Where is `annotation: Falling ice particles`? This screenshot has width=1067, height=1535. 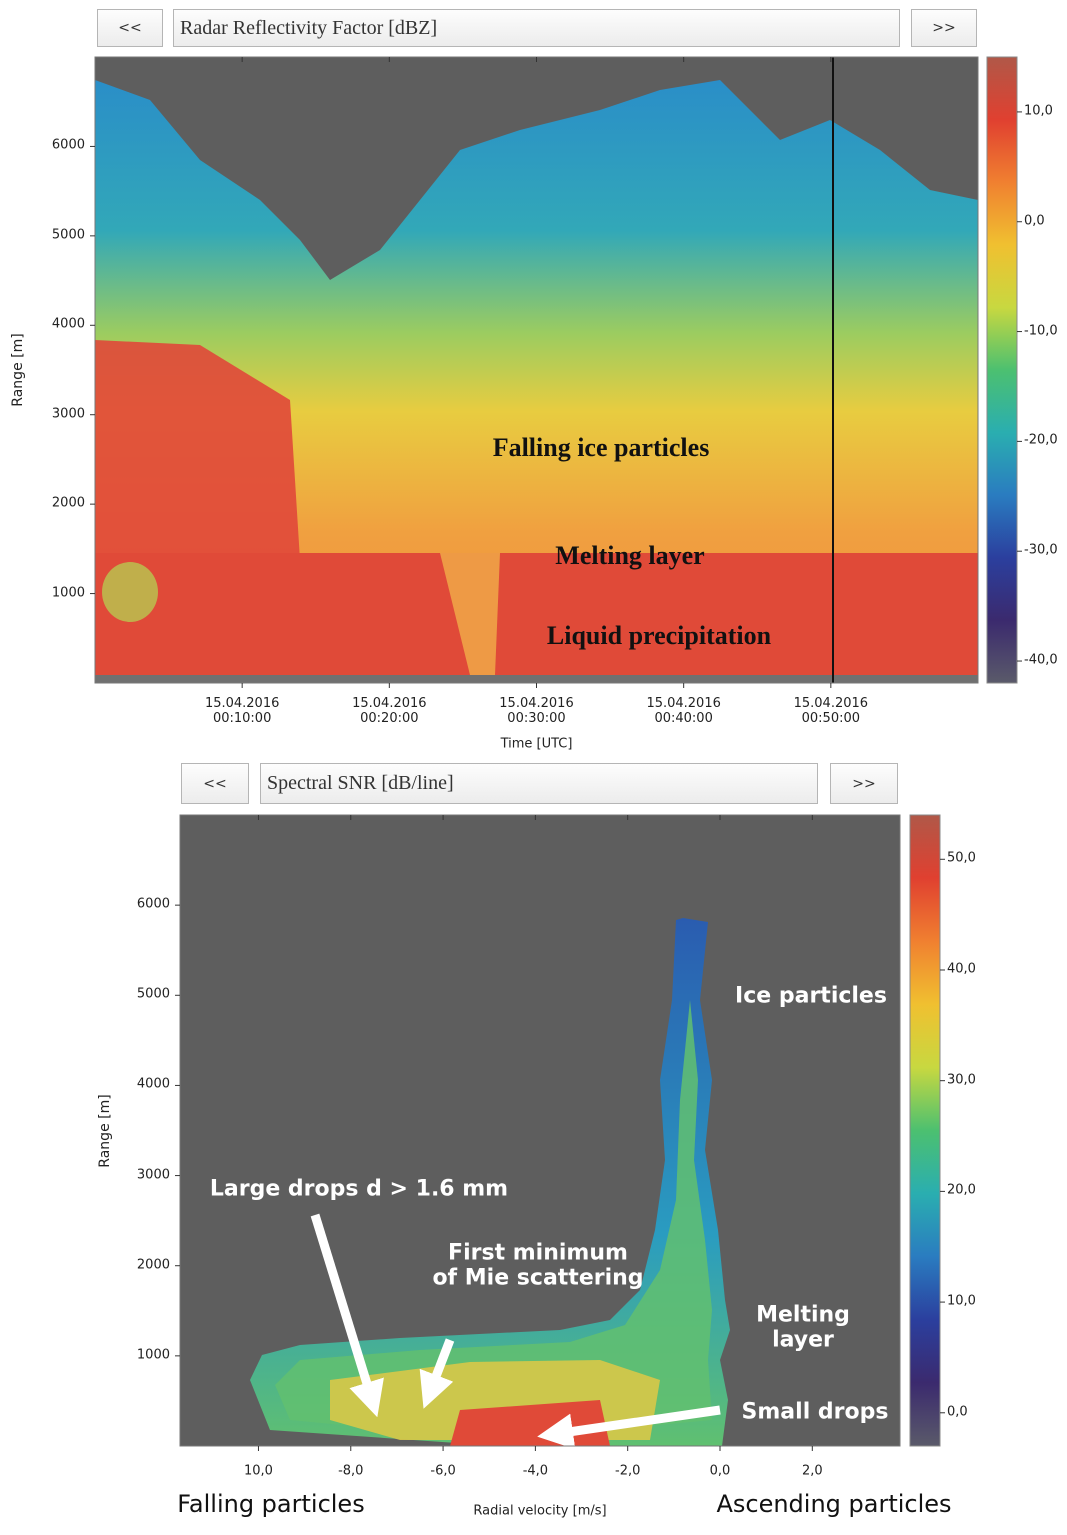
annotation: Falling ice particles is located at coordinates (601, 448).